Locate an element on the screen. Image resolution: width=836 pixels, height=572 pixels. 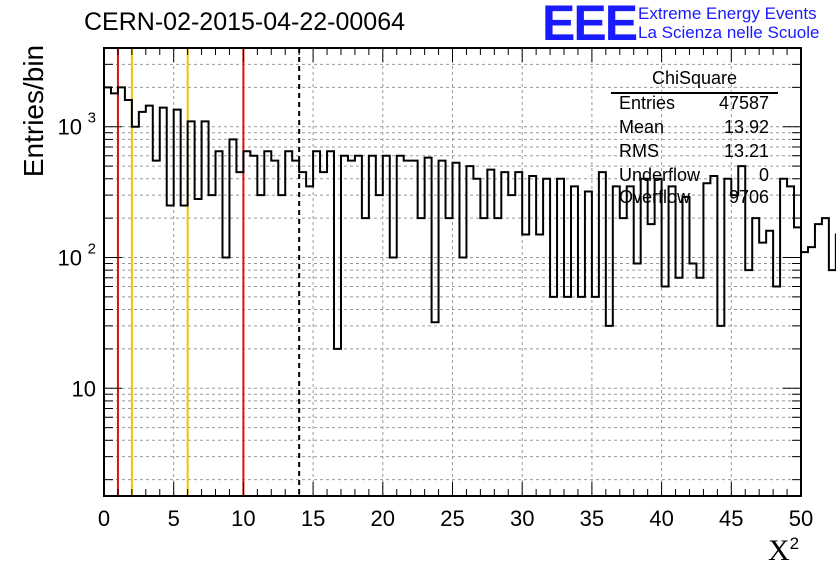
x-axis-label-base: X is located at coordinates (779, 550).